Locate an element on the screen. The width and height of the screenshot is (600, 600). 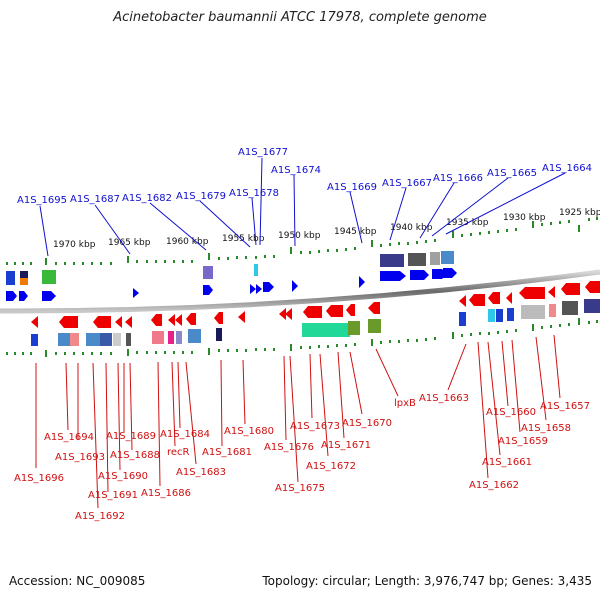
label-A1S_1661: A1S_1661 is located at coordinates (507, 462).